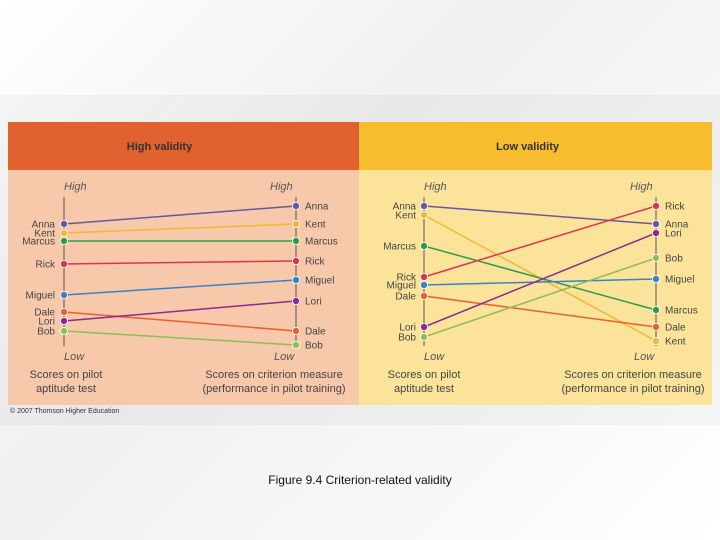  Describe the element at coordinates (64, 232) in the screenshot. I see `high-left-point-kent` at that location.